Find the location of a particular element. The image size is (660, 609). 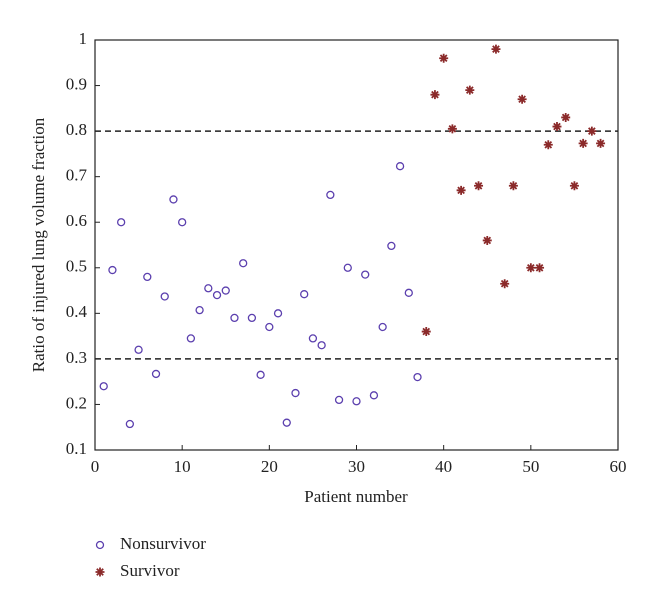

y-tick-label: 1 is located at coordinates (83, 38).